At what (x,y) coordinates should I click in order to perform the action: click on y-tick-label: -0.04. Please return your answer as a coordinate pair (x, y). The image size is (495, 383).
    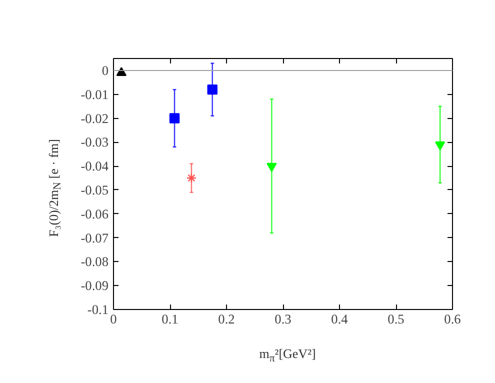
    Looking at the image, I should click on (94, 166).